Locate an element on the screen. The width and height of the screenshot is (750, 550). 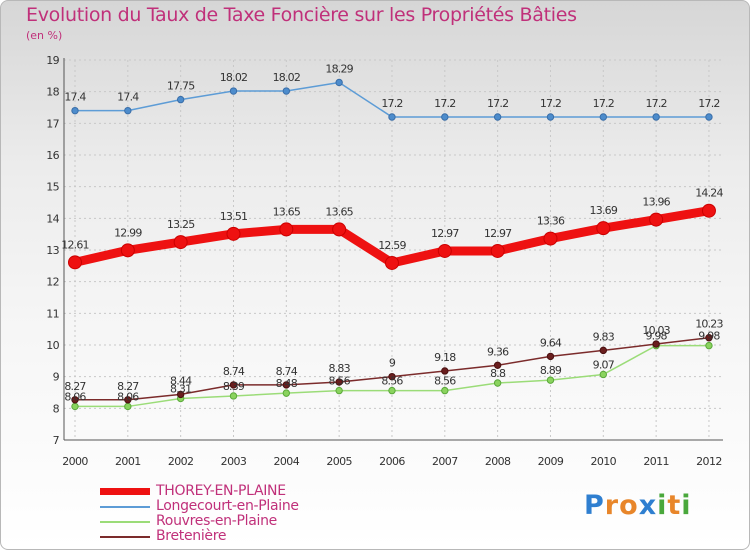
legend-label-rouvres: Rouvres-en-Plaine is located at coordinates (216, 521).